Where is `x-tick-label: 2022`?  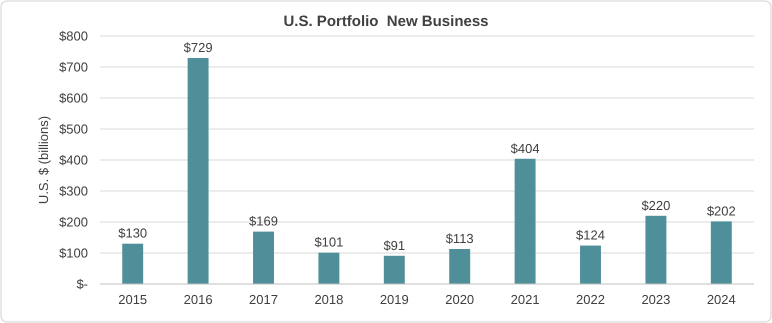
x-tick-label: 2022 is located at coordinates (590, 299).